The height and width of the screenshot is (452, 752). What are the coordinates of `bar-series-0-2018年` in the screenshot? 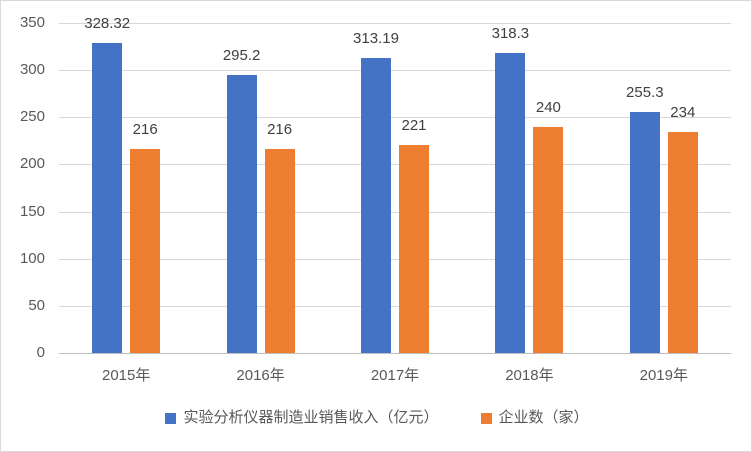 It's located at (510, 202).